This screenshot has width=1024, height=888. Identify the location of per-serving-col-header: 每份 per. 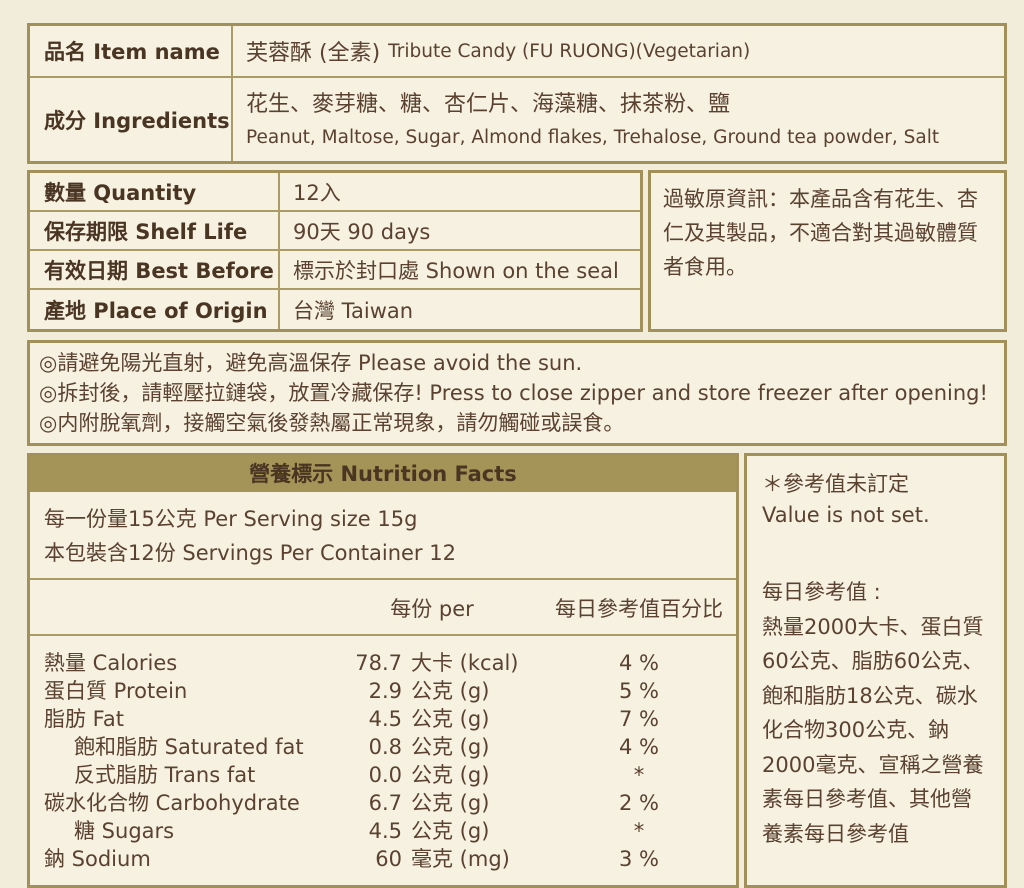
(432, 609).